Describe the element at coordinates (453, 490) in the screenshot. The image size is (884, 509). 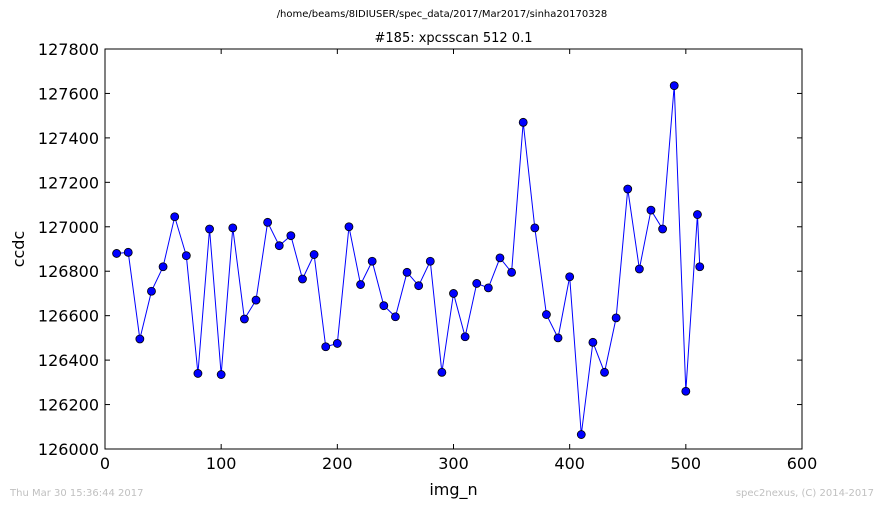
I see `x-axis-label: img_n` at that location.